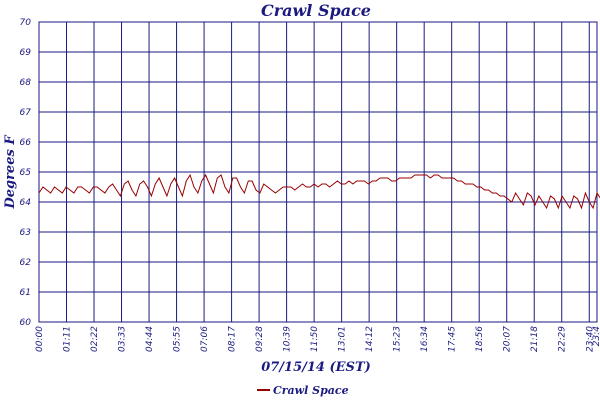  What do you see at coordinates (26, 203) in the screenshot?
I see `y-tick-label: 64` at bounding box center [26, 203].